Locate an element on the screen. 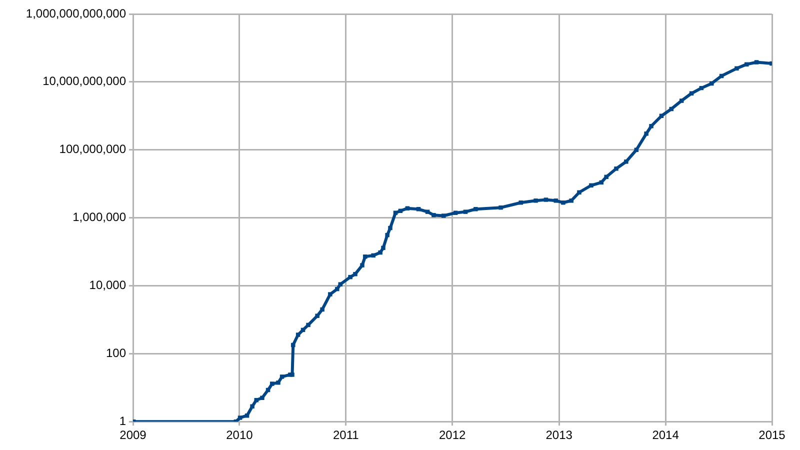 This screenshot has width=800, height=450. y-tick-label: 100,000,000 is located at coordinates (92, 149).